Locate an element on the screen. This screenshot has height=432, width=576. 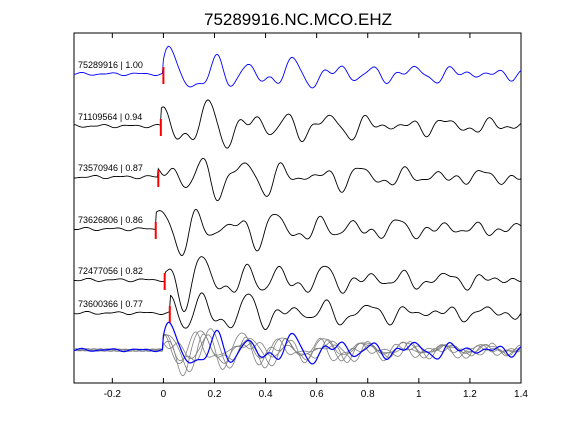
stacked-reference-trace is located at coordinates (297, 343).